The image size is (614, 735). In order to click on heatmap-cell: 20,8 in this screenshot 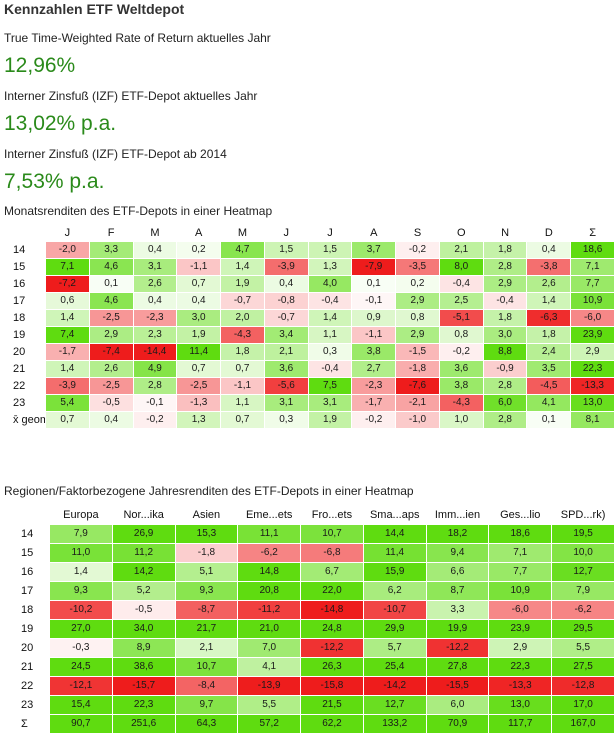, I will do `click(269, 591)`.